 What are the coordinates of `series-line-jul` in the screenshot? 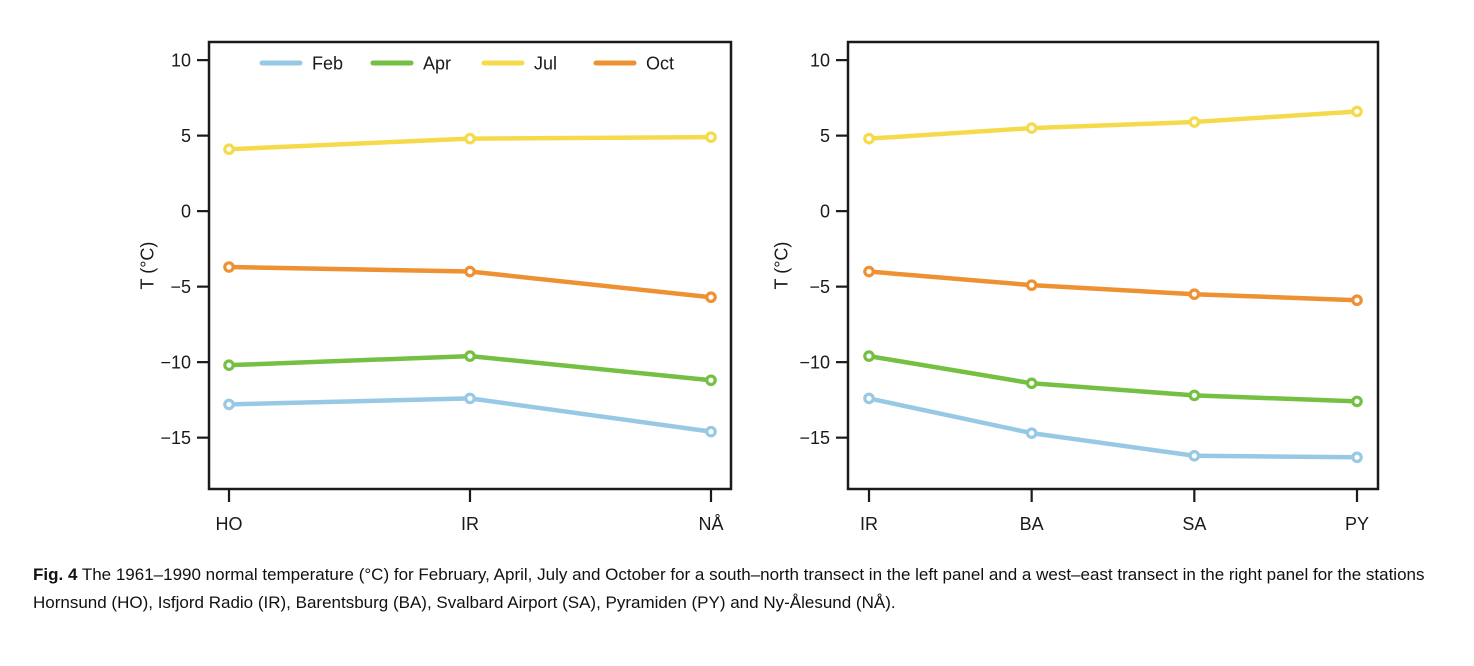 It's located at (1113, 125).